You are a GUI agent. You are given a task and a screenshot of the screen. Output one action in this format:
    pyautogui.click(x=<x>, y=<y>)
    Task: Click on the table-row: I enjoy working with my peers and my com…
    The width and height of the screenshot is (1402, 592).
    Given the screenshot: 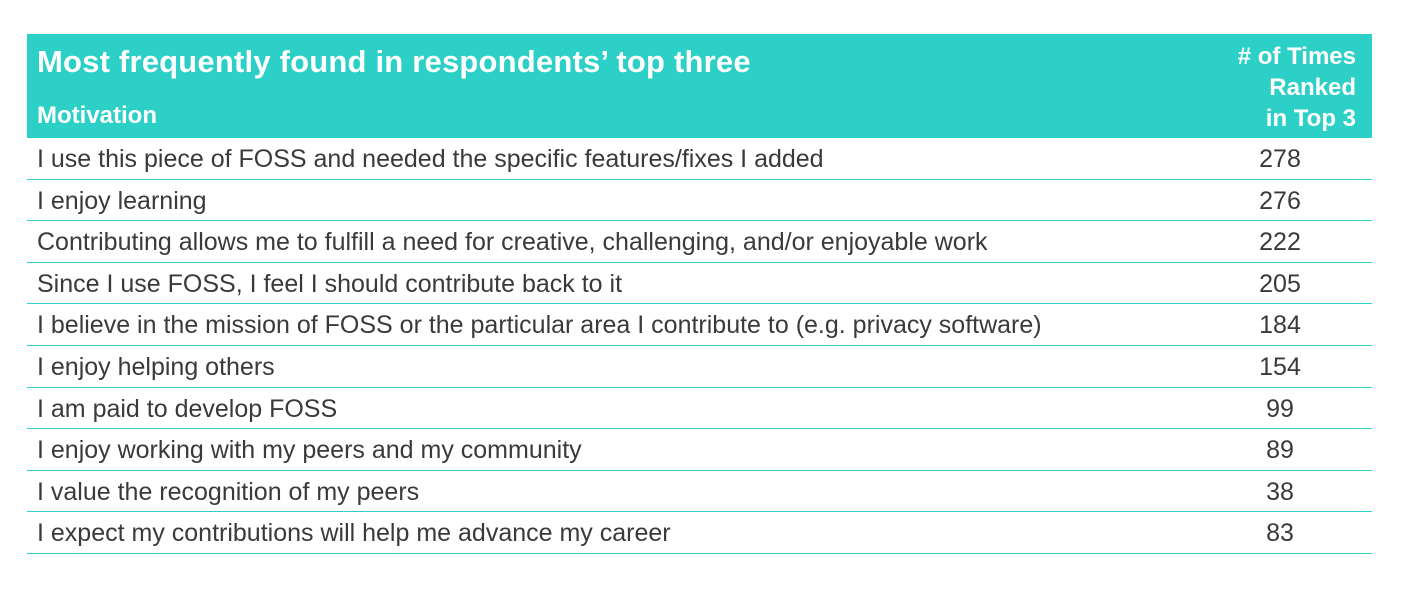 What is the action you would take?
    pyautogui.click(x=699, y=450)
    